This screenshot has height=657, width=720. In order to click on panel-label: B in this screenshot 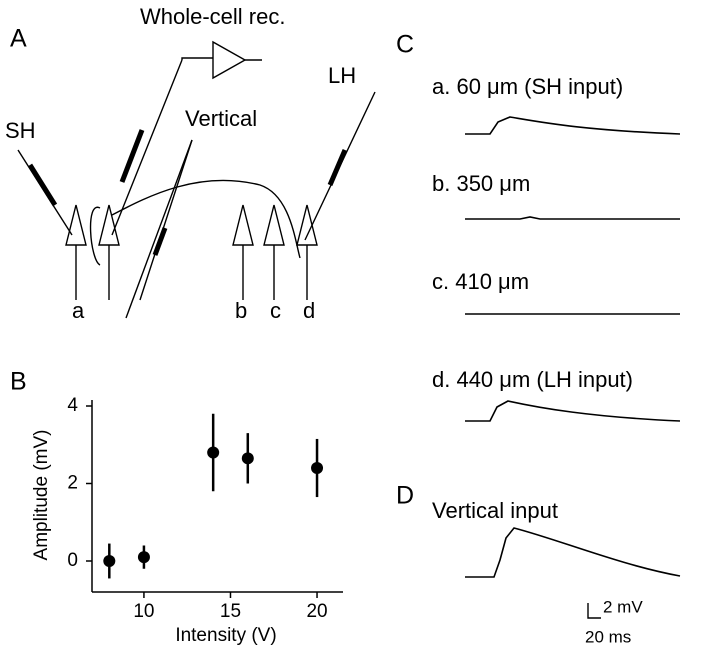, I will do `click(18, 382)`.